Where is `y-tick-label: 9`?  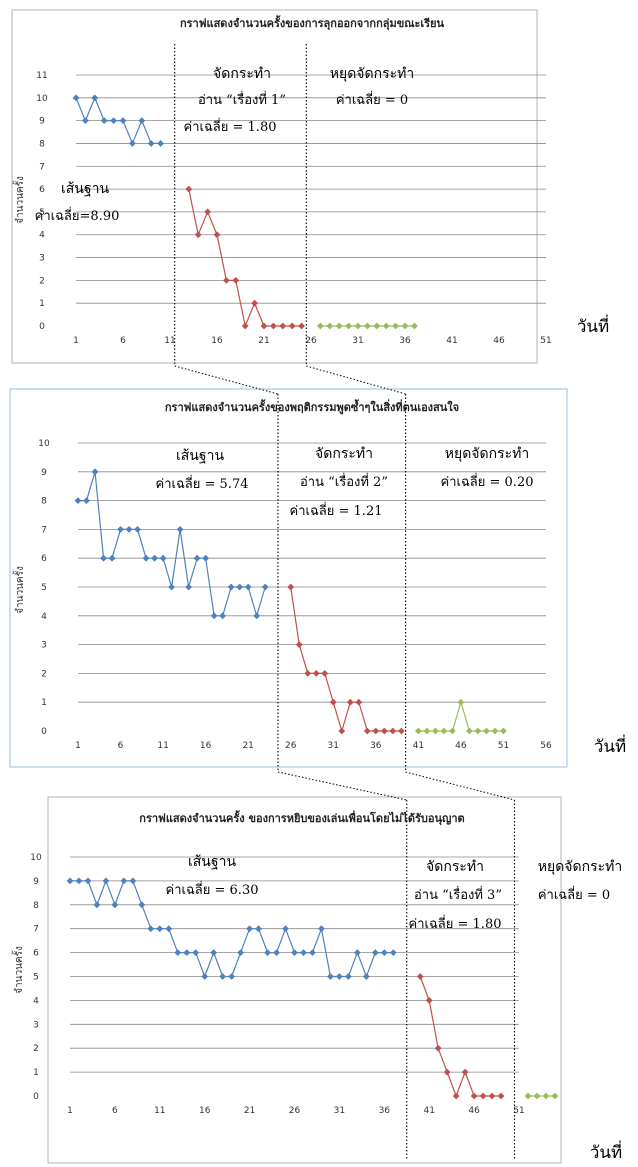 y-tick-label: 9 is located at coordinates (42, 122).